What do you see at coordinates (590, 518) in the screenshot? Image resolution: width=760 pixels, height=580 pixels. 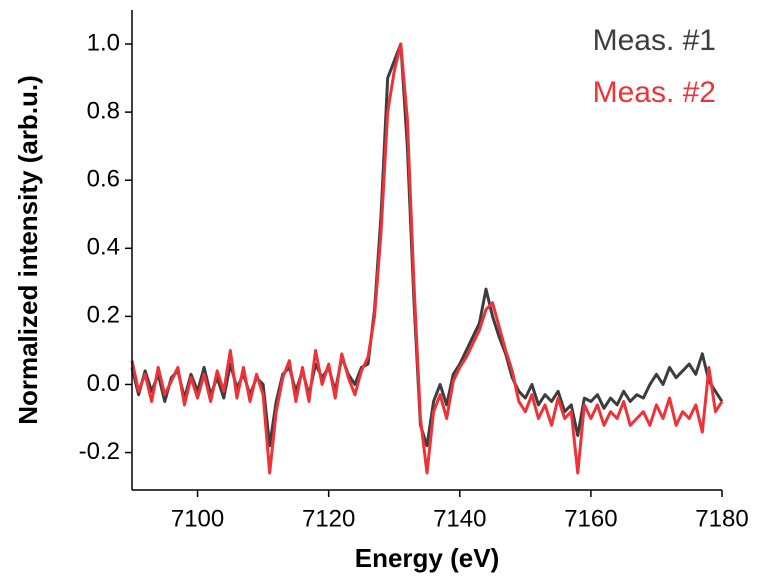 I see `x-tick-label: 7160` at bounding box center [590, 518].